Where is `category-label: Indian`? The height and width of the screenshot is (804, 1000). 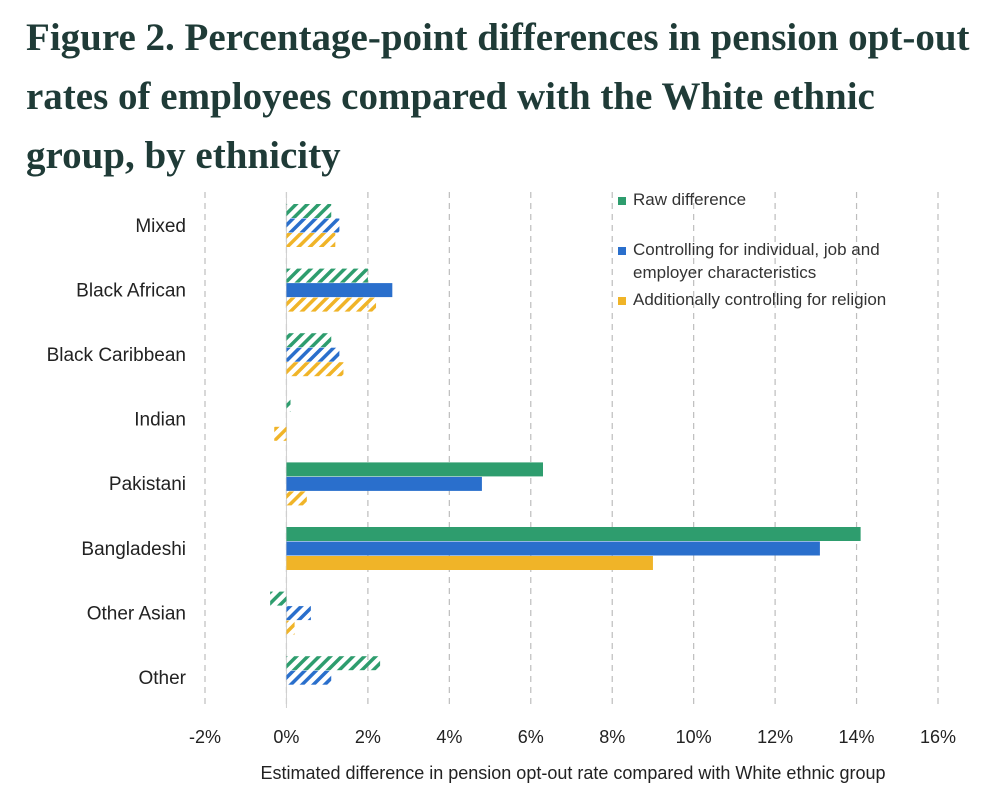
category-label: Indian is located at coordinates (160, 420).